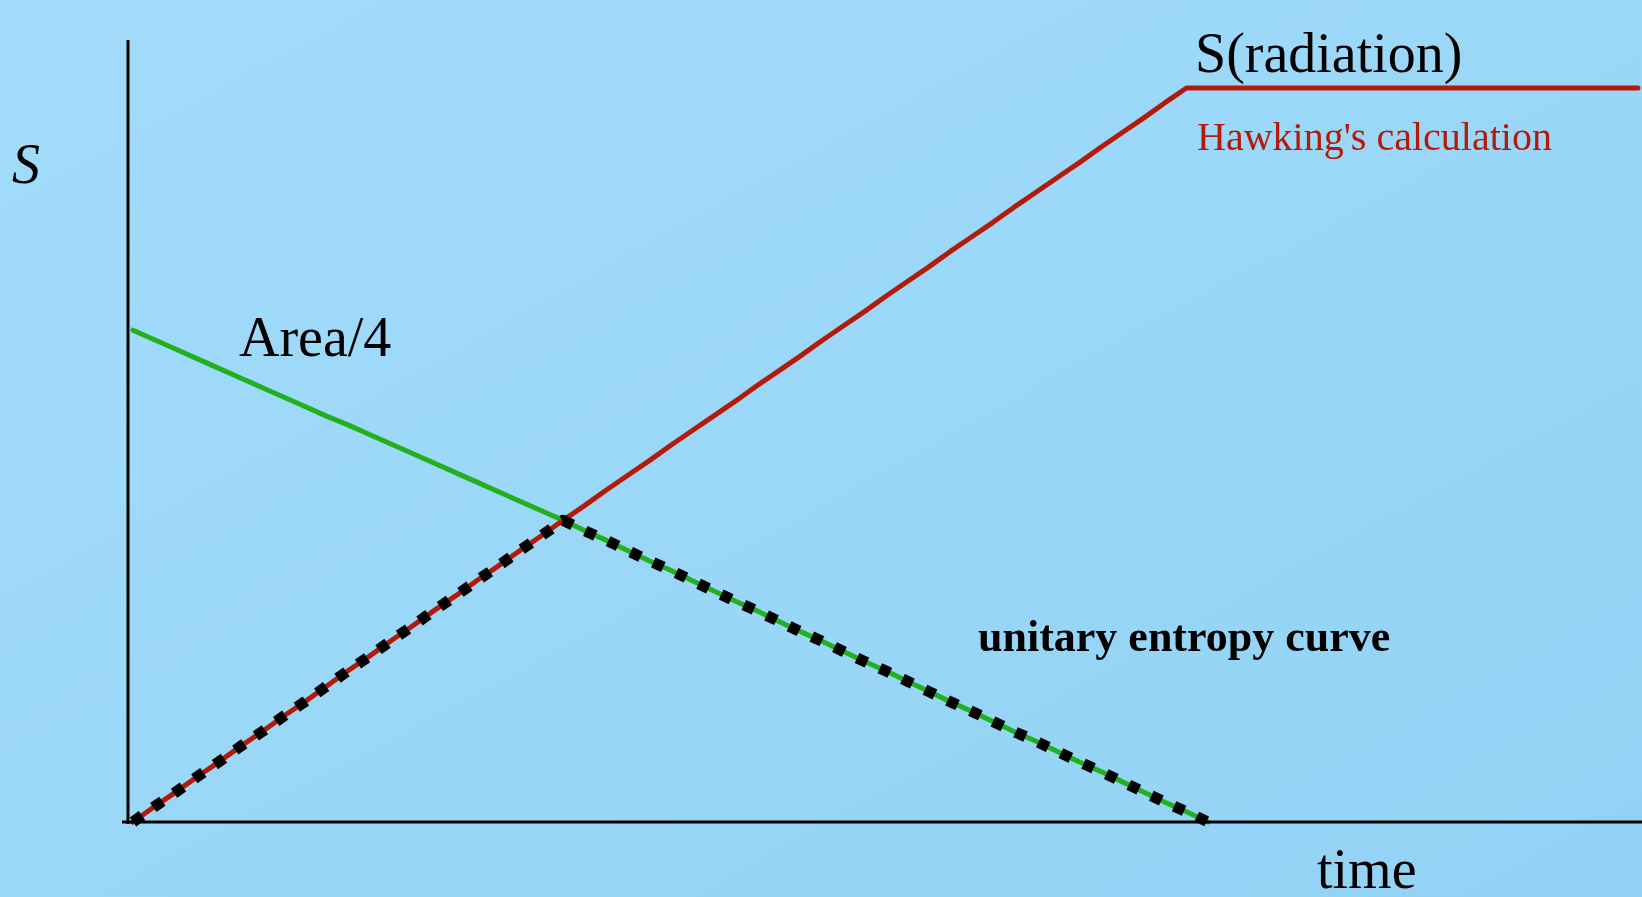 The width and height of the screenshot is (1642, 897). What do you see at coordinates (1367, 867) in the screenshot?
I see `x-axis-title: time` at bounding box center [1367, 867].